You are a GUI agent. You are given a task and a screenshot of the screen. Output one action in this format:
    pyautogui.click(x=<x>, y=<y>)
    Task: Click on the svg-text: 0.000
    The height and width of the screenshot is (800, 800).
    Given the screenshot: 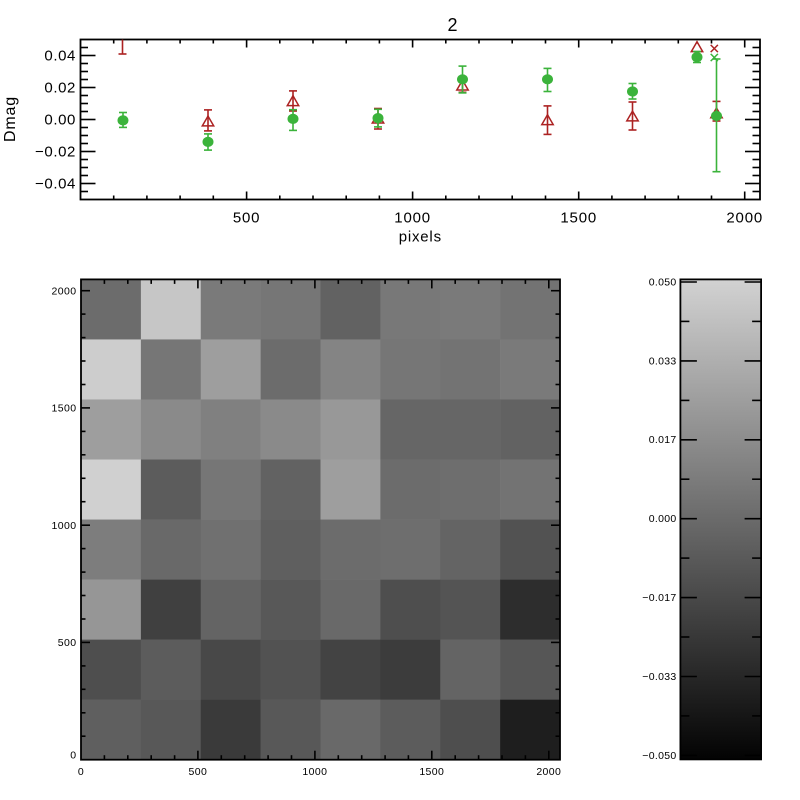 What is the action you would take?
    pyautogui.click(x=663, y=519)
    